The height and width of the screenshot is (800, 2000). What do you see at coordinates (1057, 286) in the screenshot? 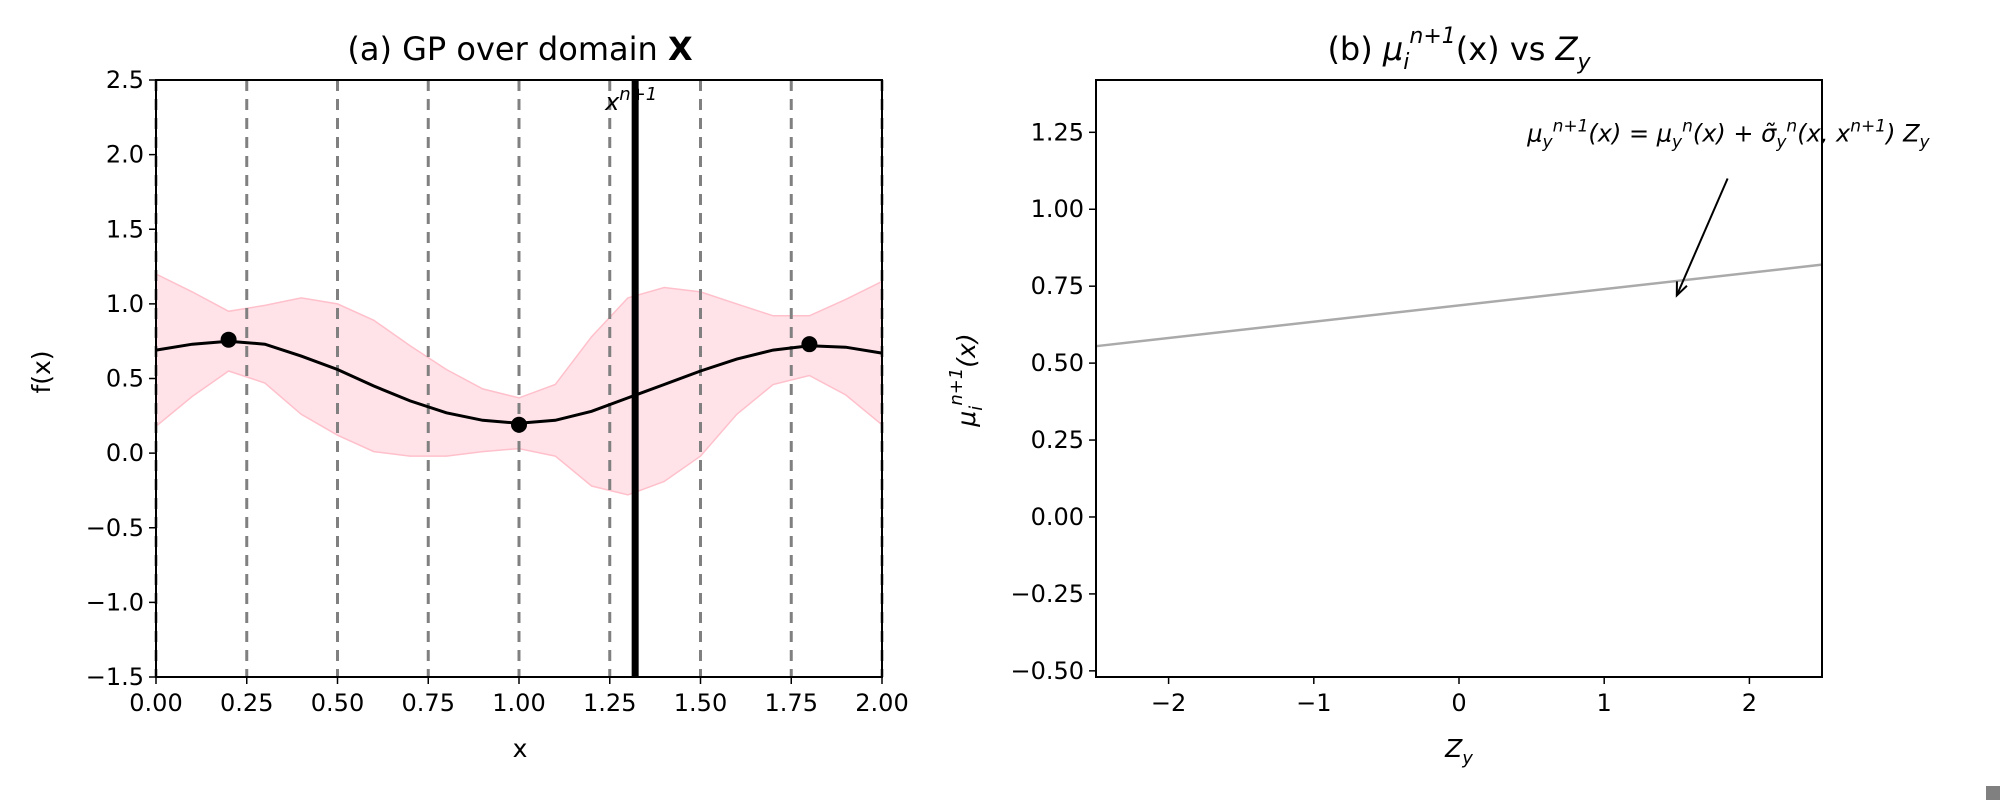
I see `panel-b-y-tick-label: 0.75` at bounding box center [1057, 286].